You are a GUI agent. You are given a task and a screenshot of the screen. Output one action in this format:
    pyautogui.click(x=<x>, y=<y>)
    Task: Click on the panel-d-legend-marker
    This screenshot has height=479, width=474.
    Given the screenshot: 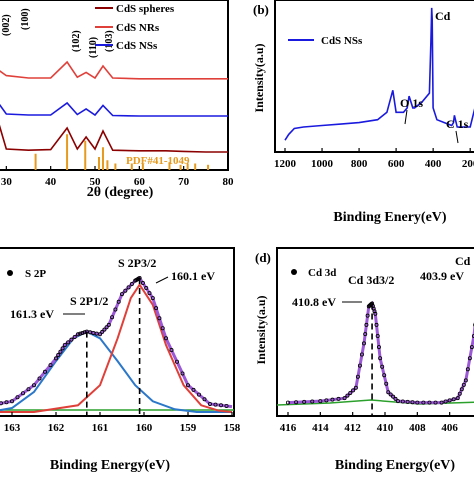 What is the action you would take?
    pyautogui.click(x=294, y=272)
    